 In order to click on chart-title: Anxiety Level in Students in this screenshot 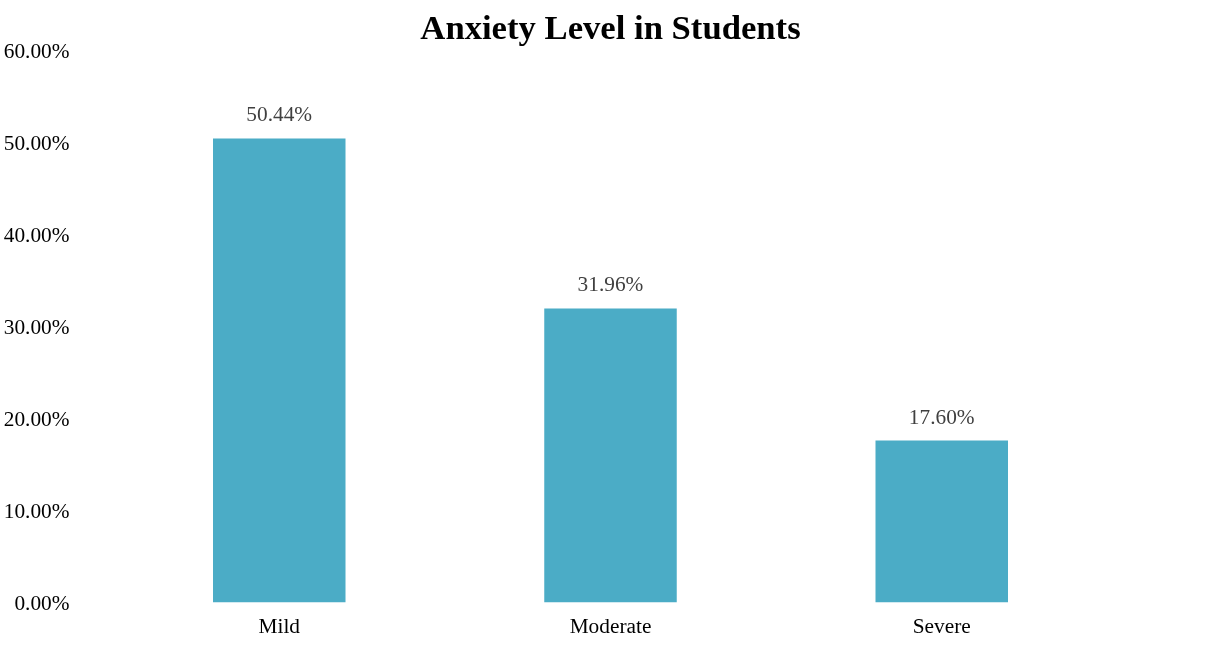, I will do `click(610, 26)`.